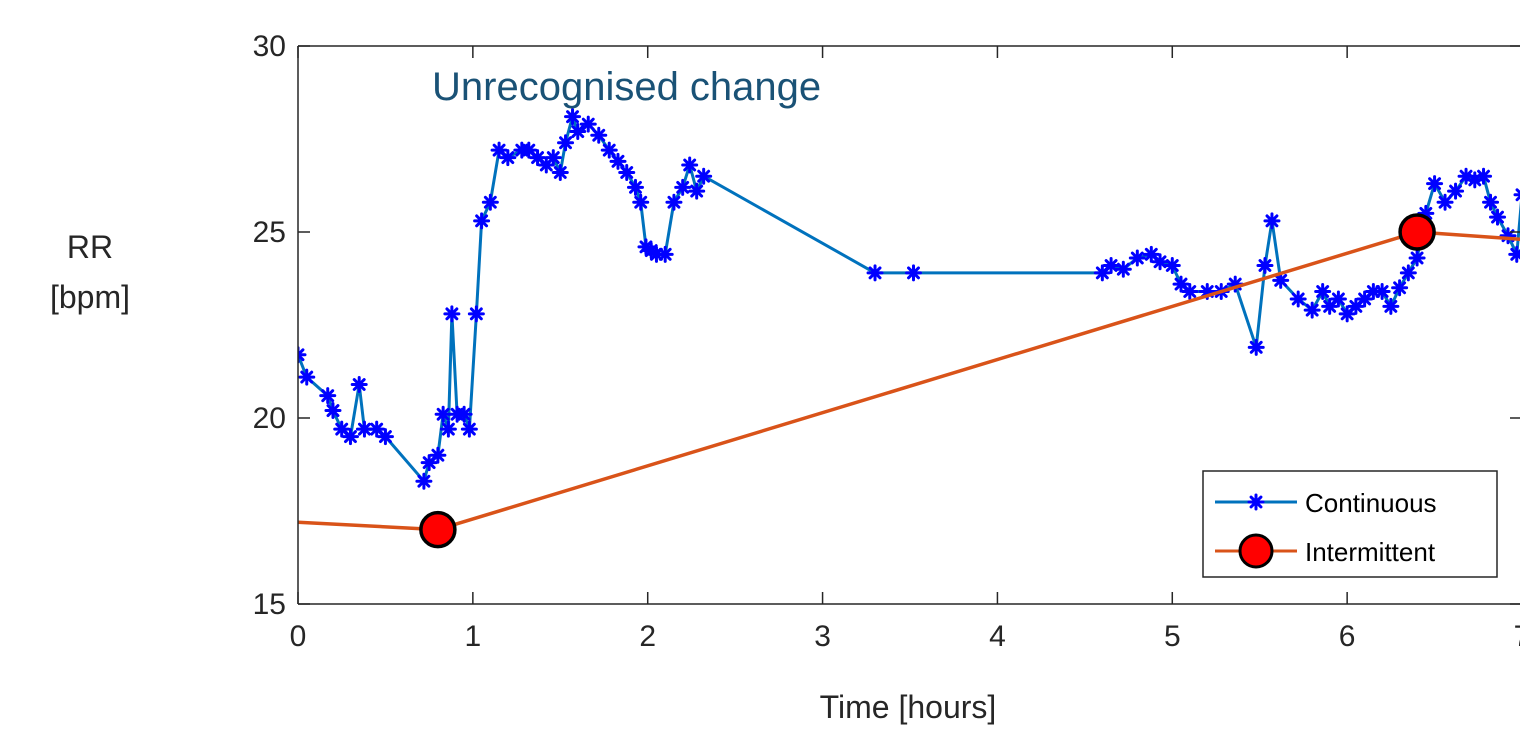 The image size is (1520, 732). What do you see at coordinates (269, 232) in the screenshot?
I see `y-tick-label: 25` at bounding box center [269, 232].